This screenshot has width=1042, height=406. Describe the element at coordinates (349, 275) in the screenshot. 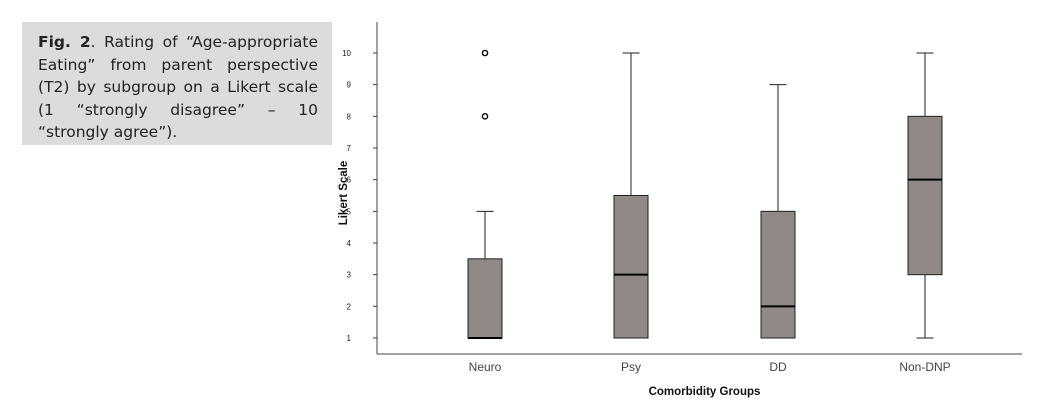

I see `y-tick-label: 3` at that location.